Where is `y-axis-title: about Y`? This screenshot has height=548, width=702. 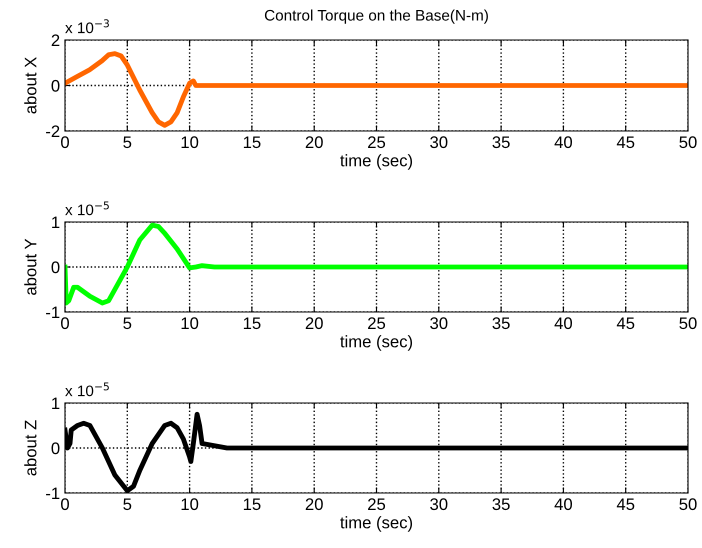 y-axis-title: about Y is located at coordinates (30, 266).